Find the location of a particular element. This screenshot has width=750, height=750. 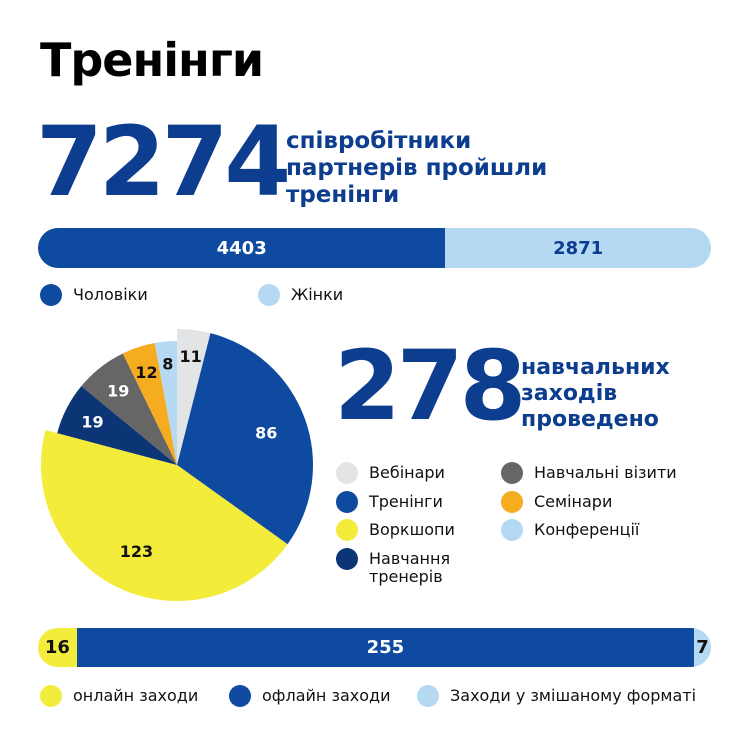

total-events-number: 278 is located at coordinates (430, 386).